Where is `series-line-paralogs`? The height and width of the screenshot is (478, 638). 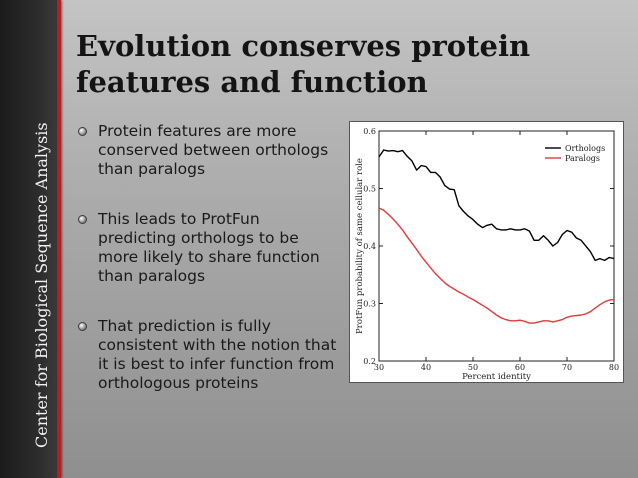
series-line-paralogs is located at coordinates (496, 265).